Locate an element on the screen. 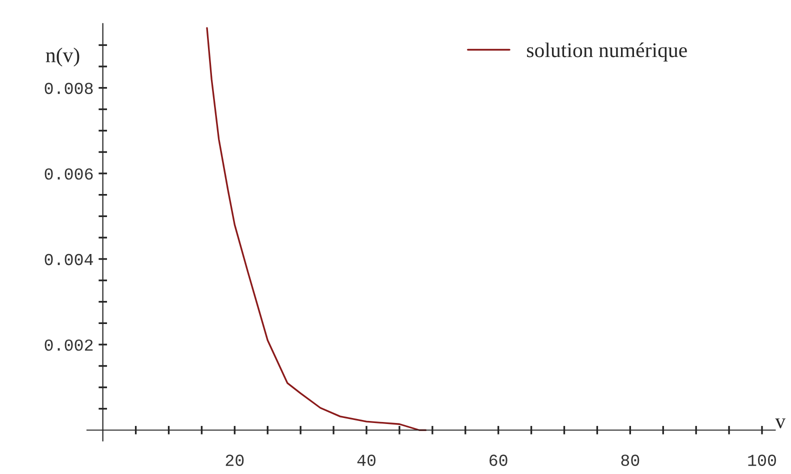 Image resolution: width=791 pixels, height=474 pixels. y-tick-label: 0.006 is located at coordinates (68, 174).